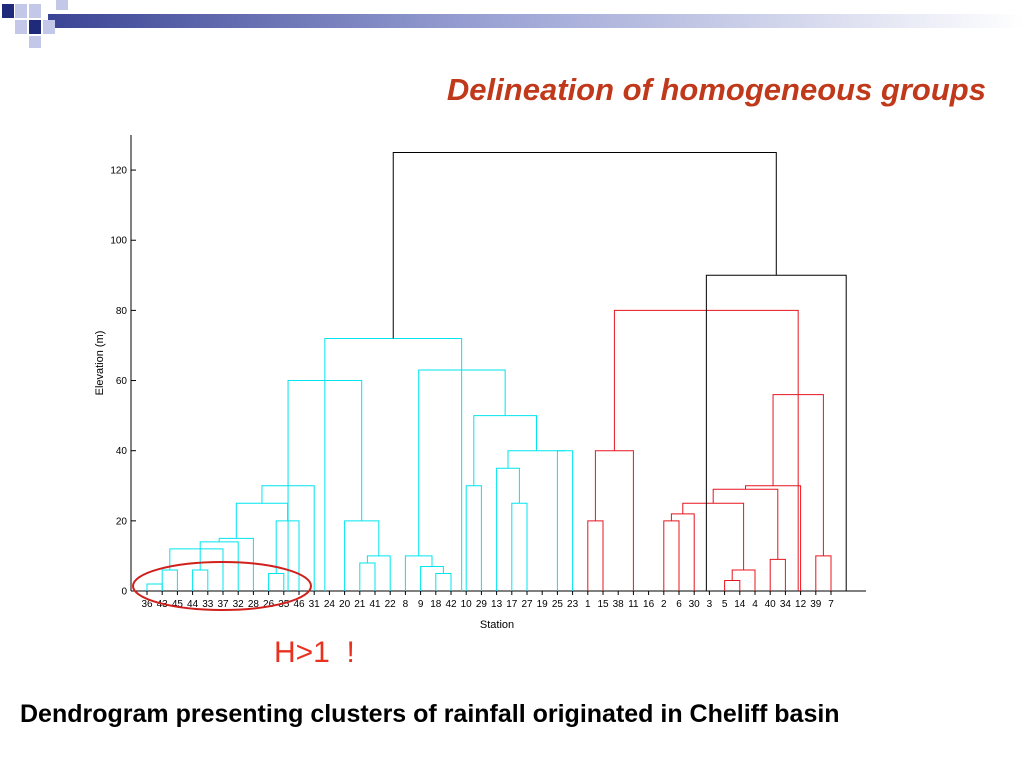  What do you see at coordinates (193, 604) in the screenshot?
I see `leaf-label: 44` at bounding box center [193, 604].